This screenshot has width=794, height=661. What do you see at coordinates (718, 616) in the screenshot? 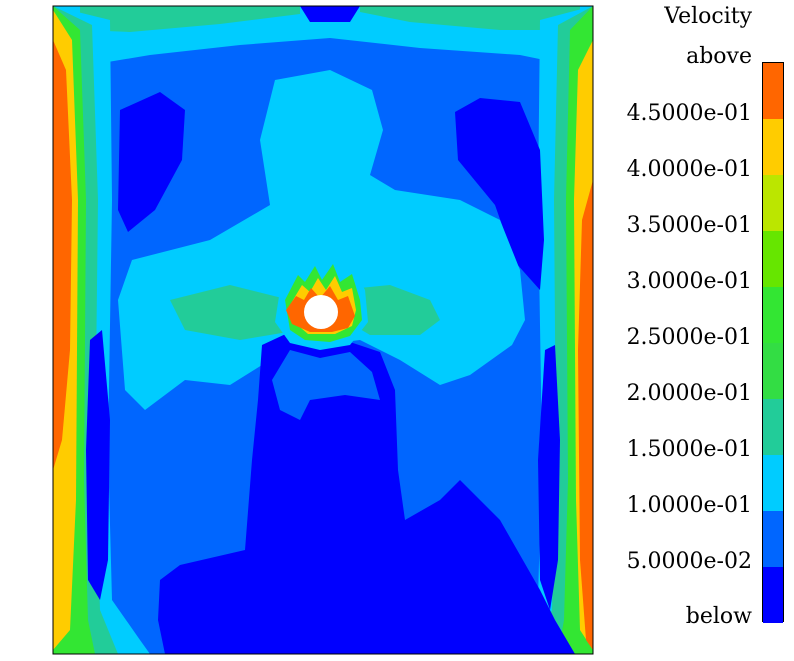
I see `legend-label: below` at bounding box center [718, 616].